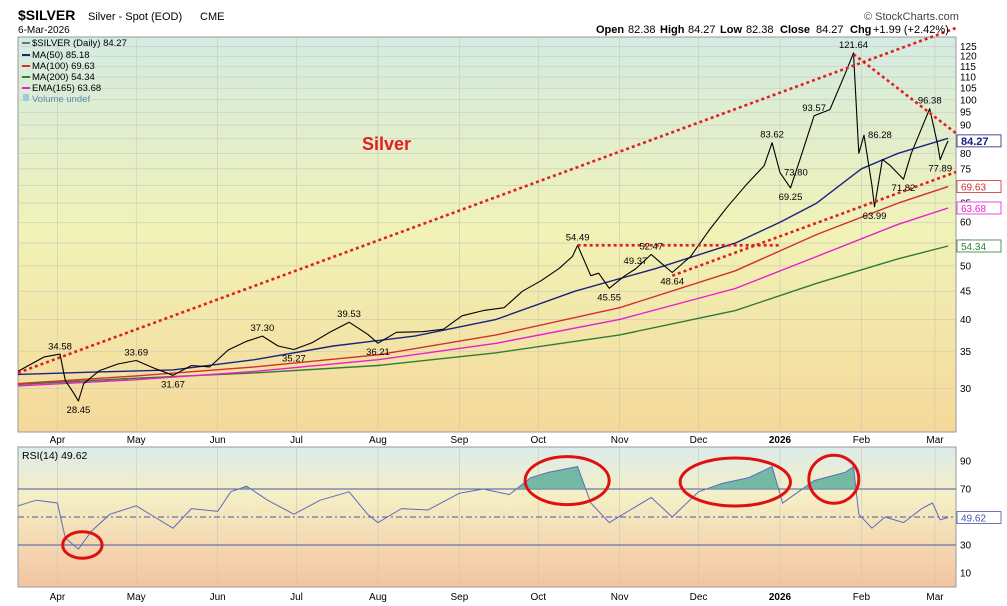 The width and height of the screenshot is (1007, 606). Describe the element at coordinates (79, 410) in the screenshot. I see `price-annotation: 28.45` at that location.